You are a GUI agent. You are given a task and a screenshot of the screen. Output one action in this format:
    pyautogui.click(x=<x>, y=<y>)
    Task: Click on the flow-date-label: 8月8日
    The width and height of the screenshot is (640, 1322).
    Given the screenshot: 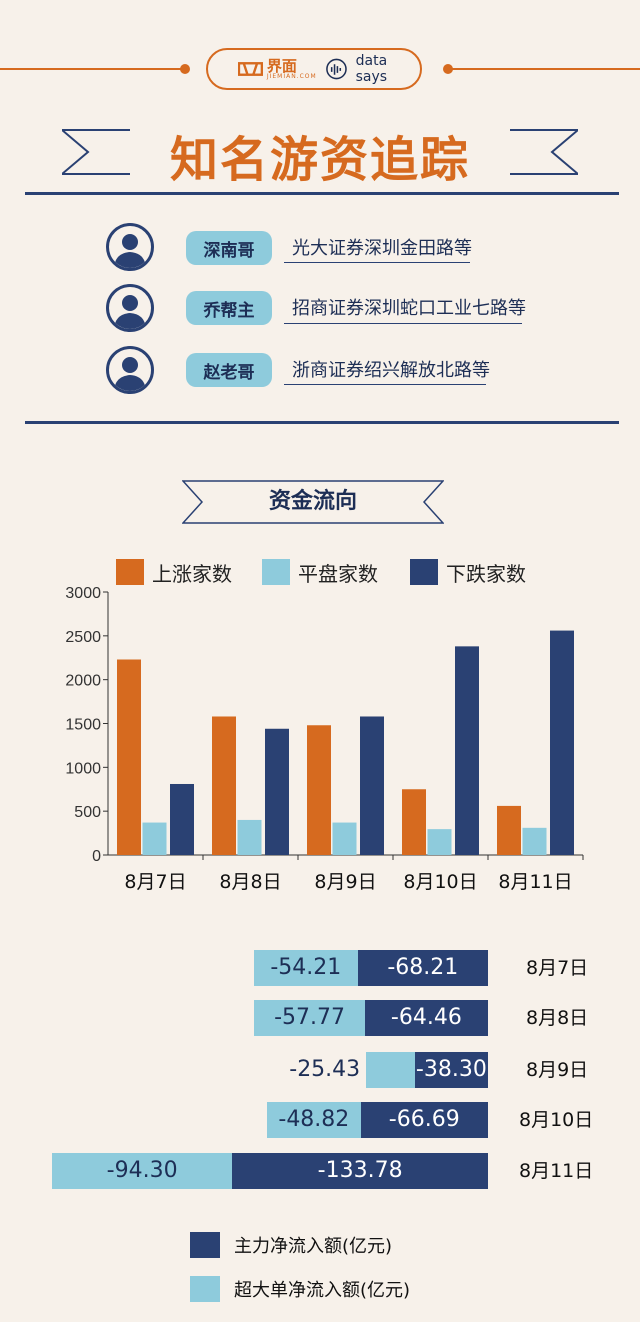 What is the action you would take?
    pyautogui.click(x=557, y=1018)
    